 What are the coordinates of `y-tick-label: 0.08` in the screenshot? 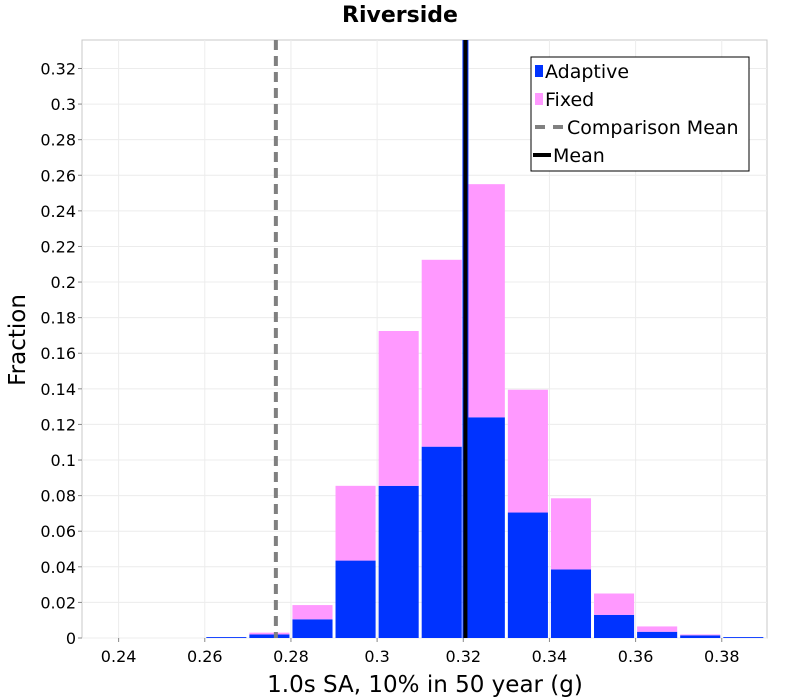 It's located at (58, 496).